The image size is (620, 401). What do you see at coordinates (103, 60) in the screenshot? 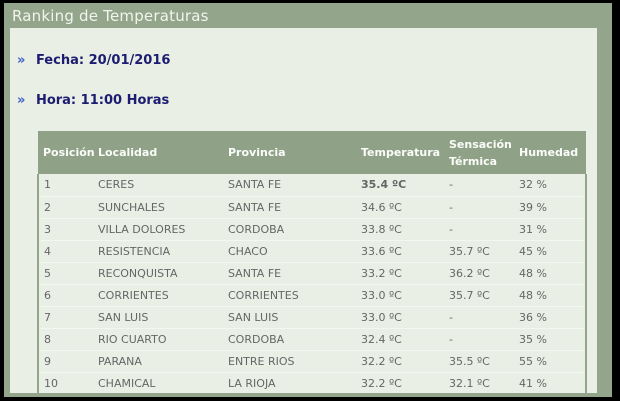
I see `fecha-text: Fecha: 20/01/2016` at bounding box center [103, 60].